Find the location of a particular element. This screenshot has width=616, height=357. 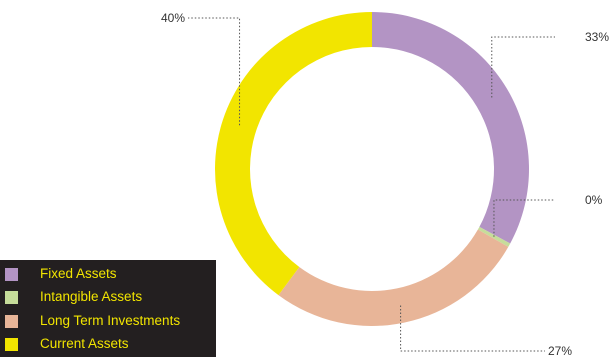

legend-item-current-assets: Current Assets is located at coordinates (108, 344).